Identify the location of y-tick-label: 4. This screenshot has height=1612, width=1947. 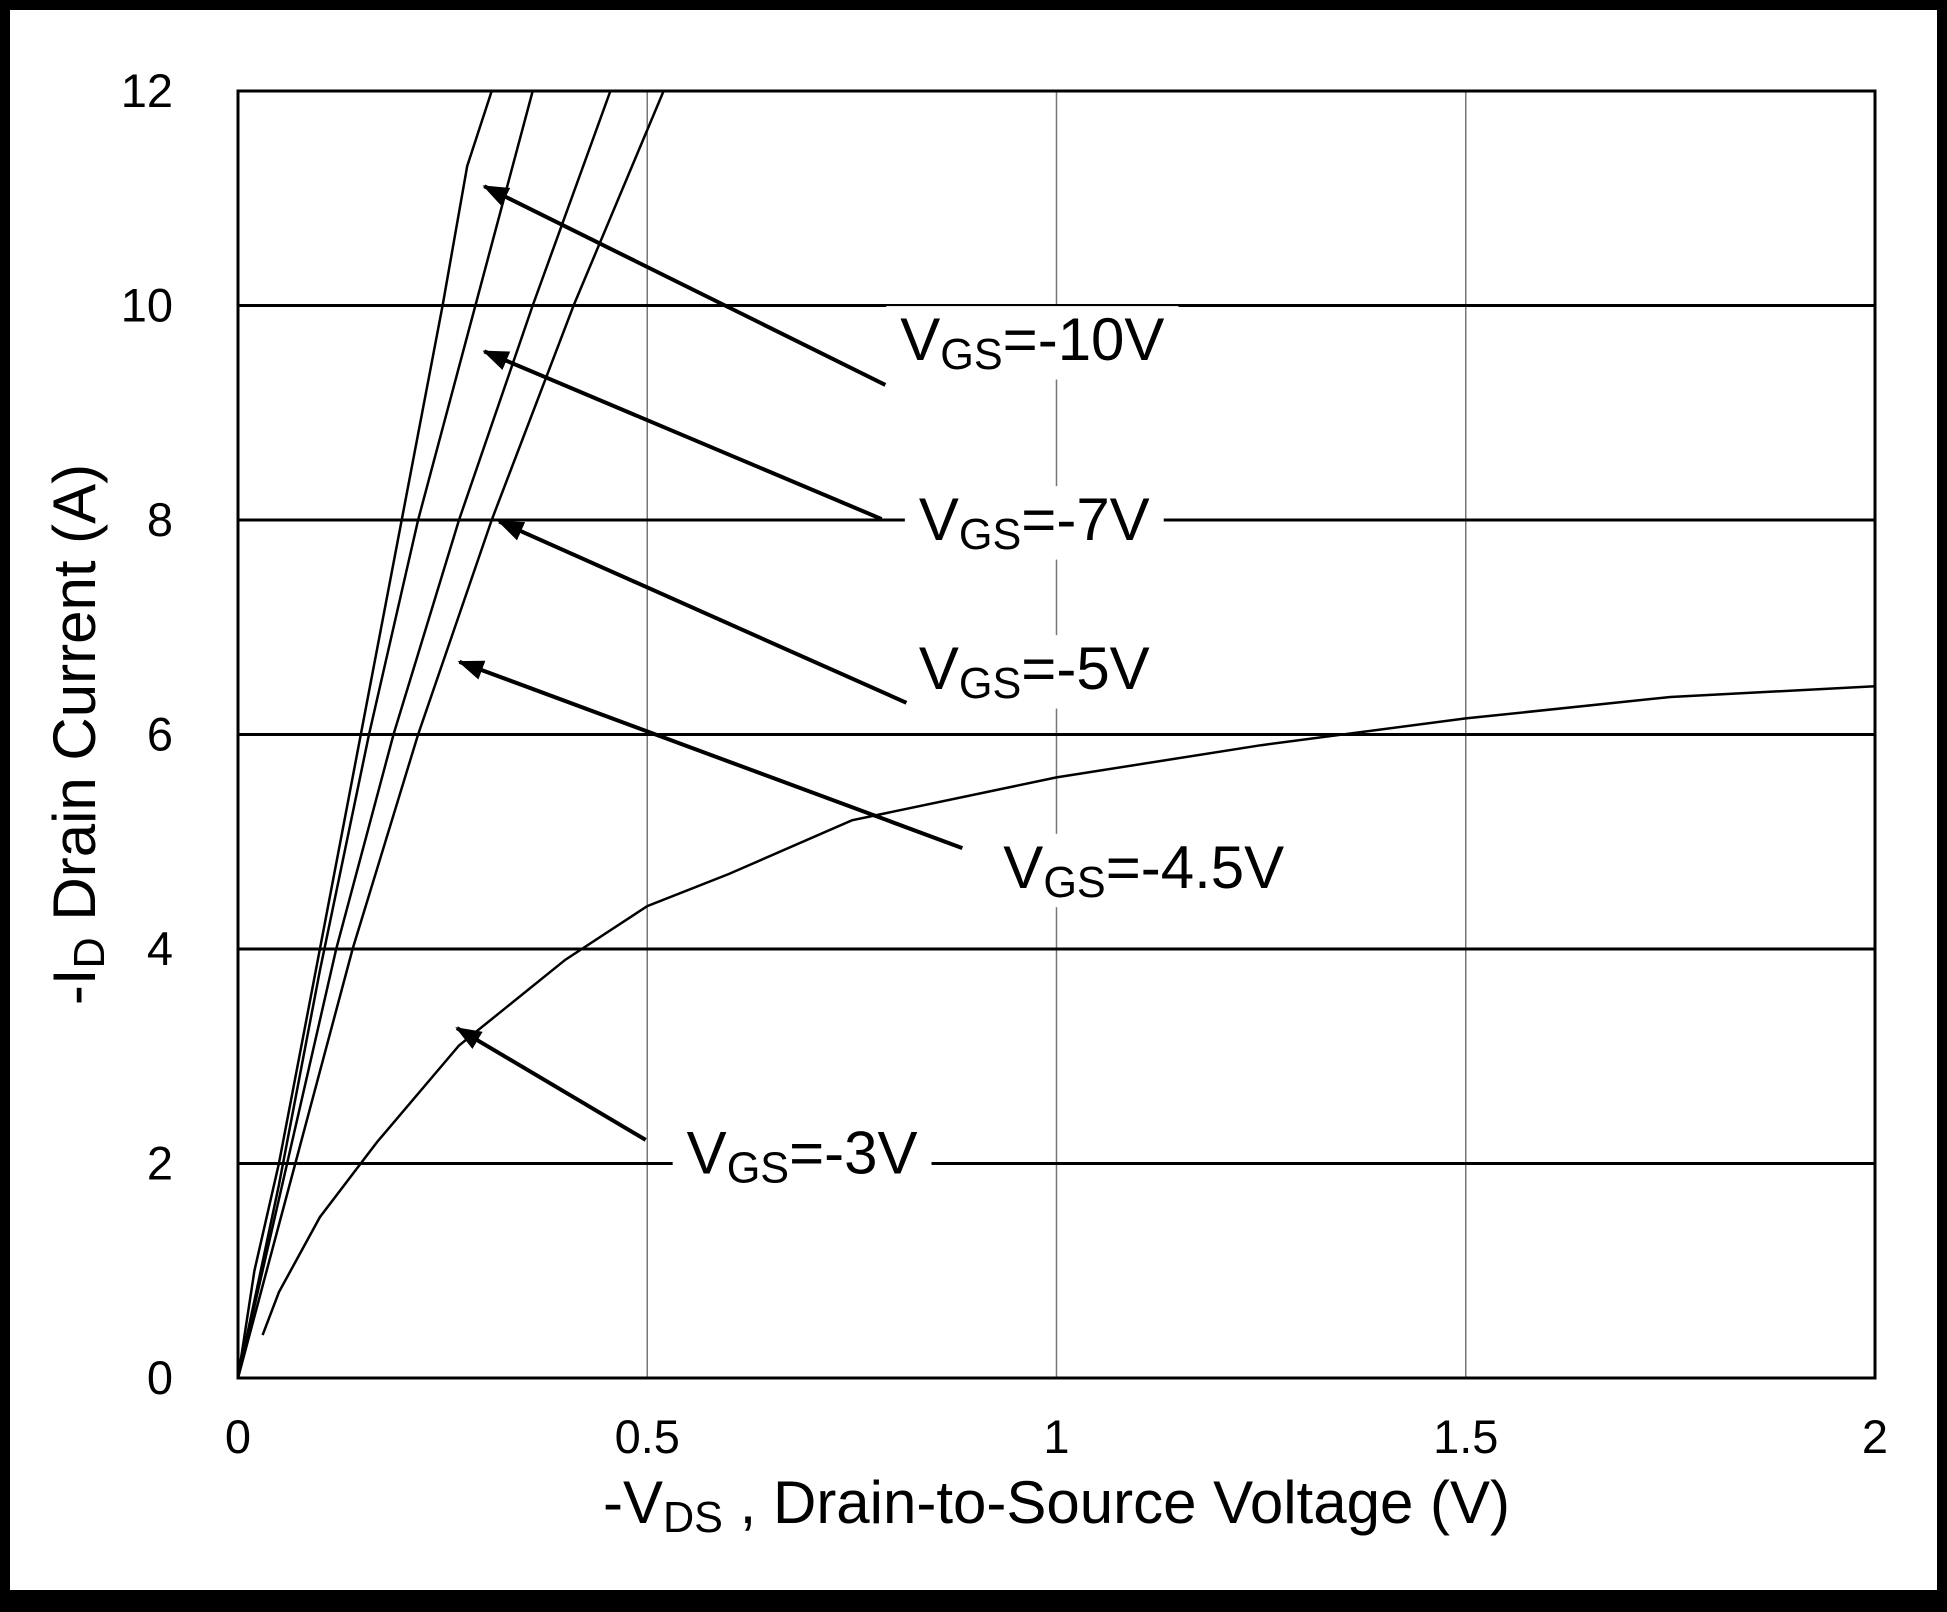
(160, 948).